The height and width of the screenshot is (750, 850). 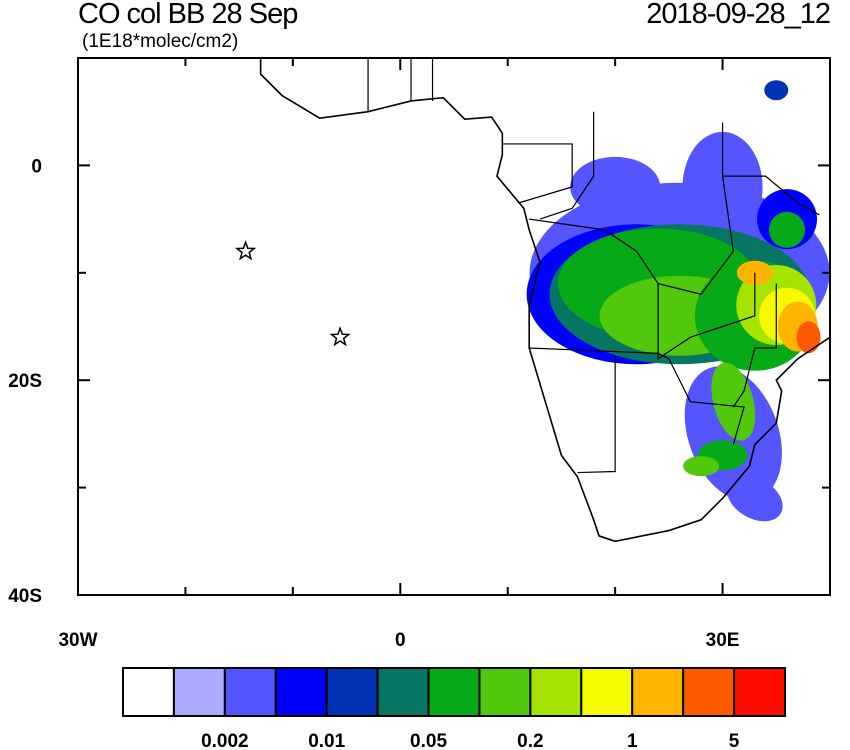 What do you see at coordinates (734, 740) in the screenshot?
I see `colorbar-label: 5` at bounding box center [734, 740].